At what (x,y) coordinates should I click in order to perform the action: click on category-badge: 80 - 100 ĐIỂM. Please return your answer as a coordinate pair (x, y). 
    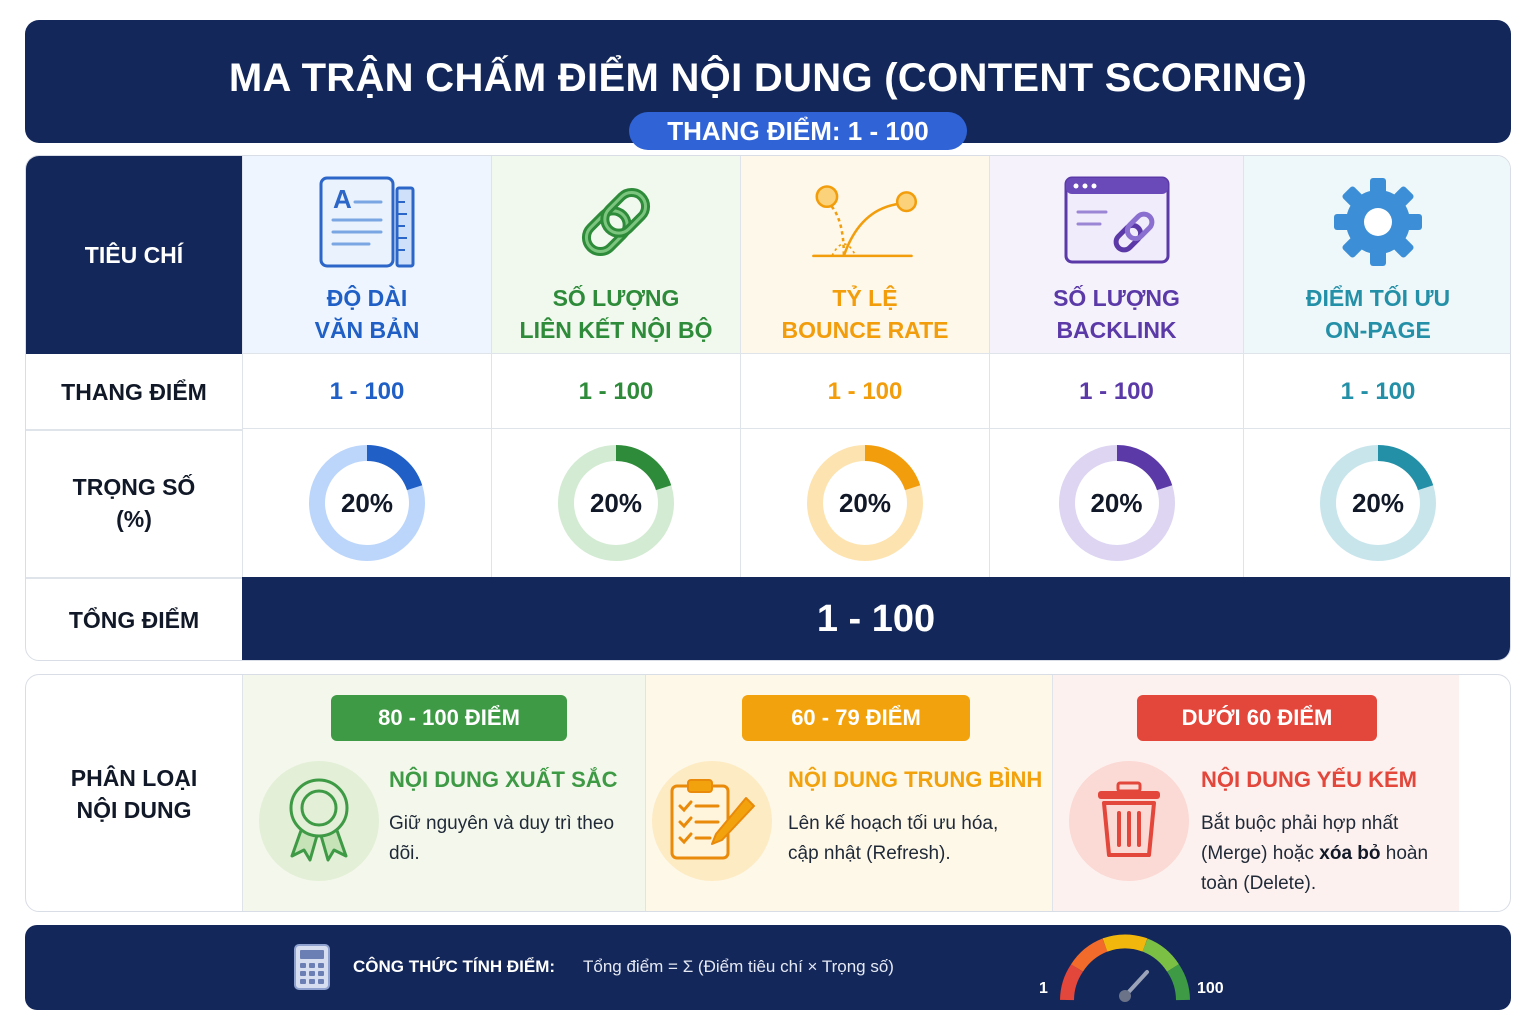
    Looking at the image, I should click on (449, 718).